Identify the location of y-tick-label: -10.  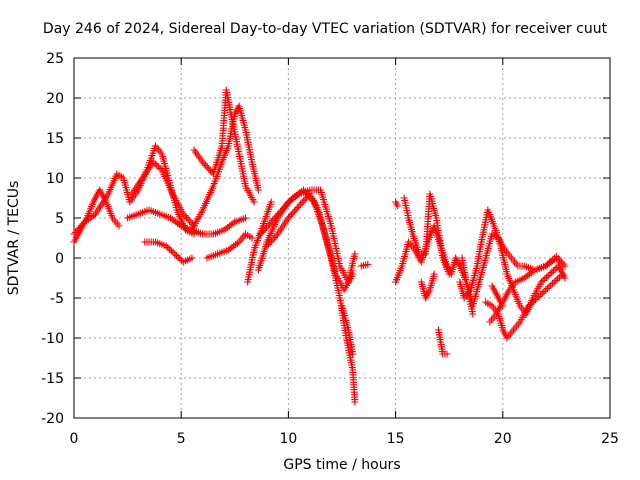
(52, 339).